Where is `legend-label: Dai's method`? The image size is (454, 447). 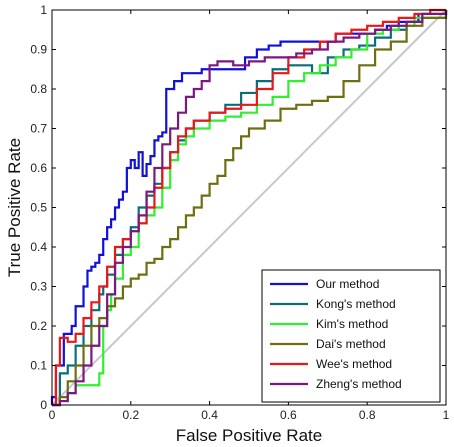
legend-label: Dai's method is located at coordinates (351, 344).